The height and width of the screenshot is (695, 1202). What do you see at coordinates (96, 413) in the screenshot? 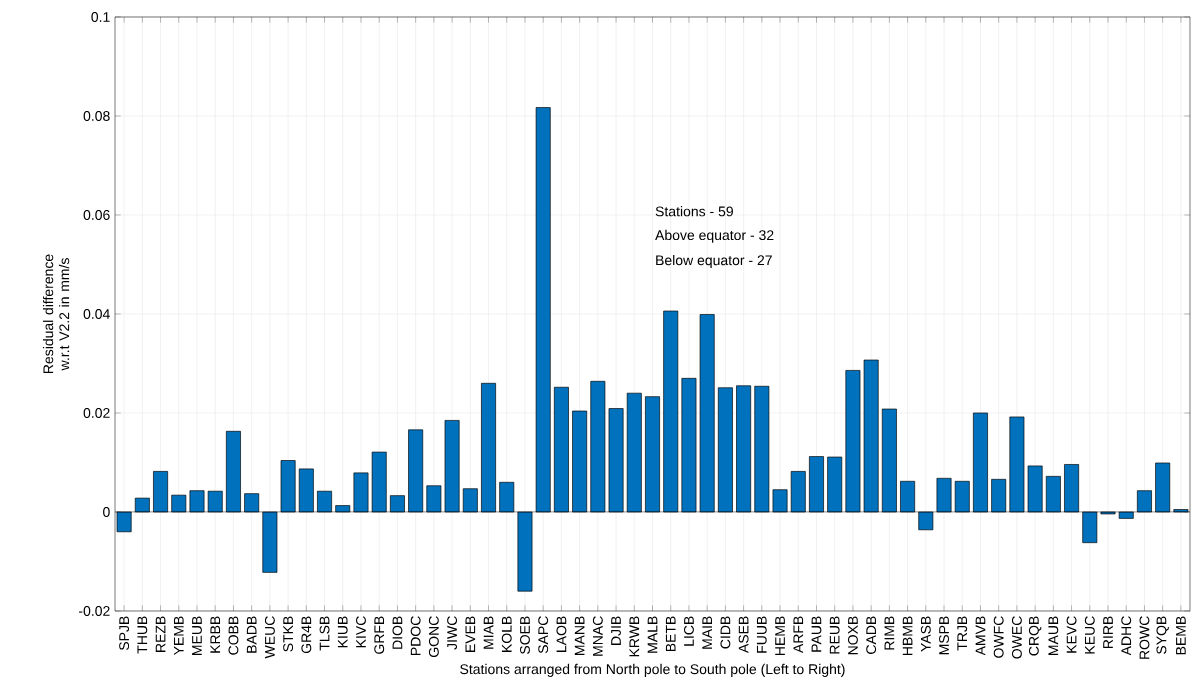
I see `y-tick-label: 0.02` at bounding box center [96, 413].